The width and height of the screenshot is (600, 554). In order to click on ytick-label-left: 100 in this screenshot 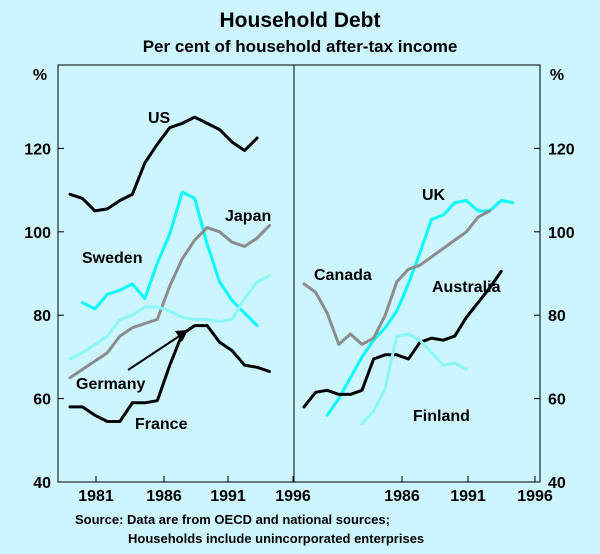, I will do `click(37, 233)`.